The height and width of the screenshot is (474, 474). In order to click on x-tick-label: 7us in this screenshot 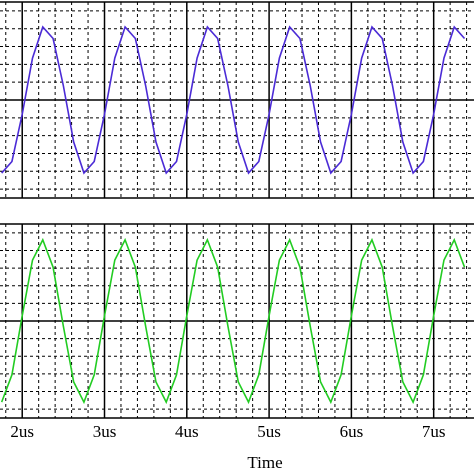, I will do `click(434, 431)`.